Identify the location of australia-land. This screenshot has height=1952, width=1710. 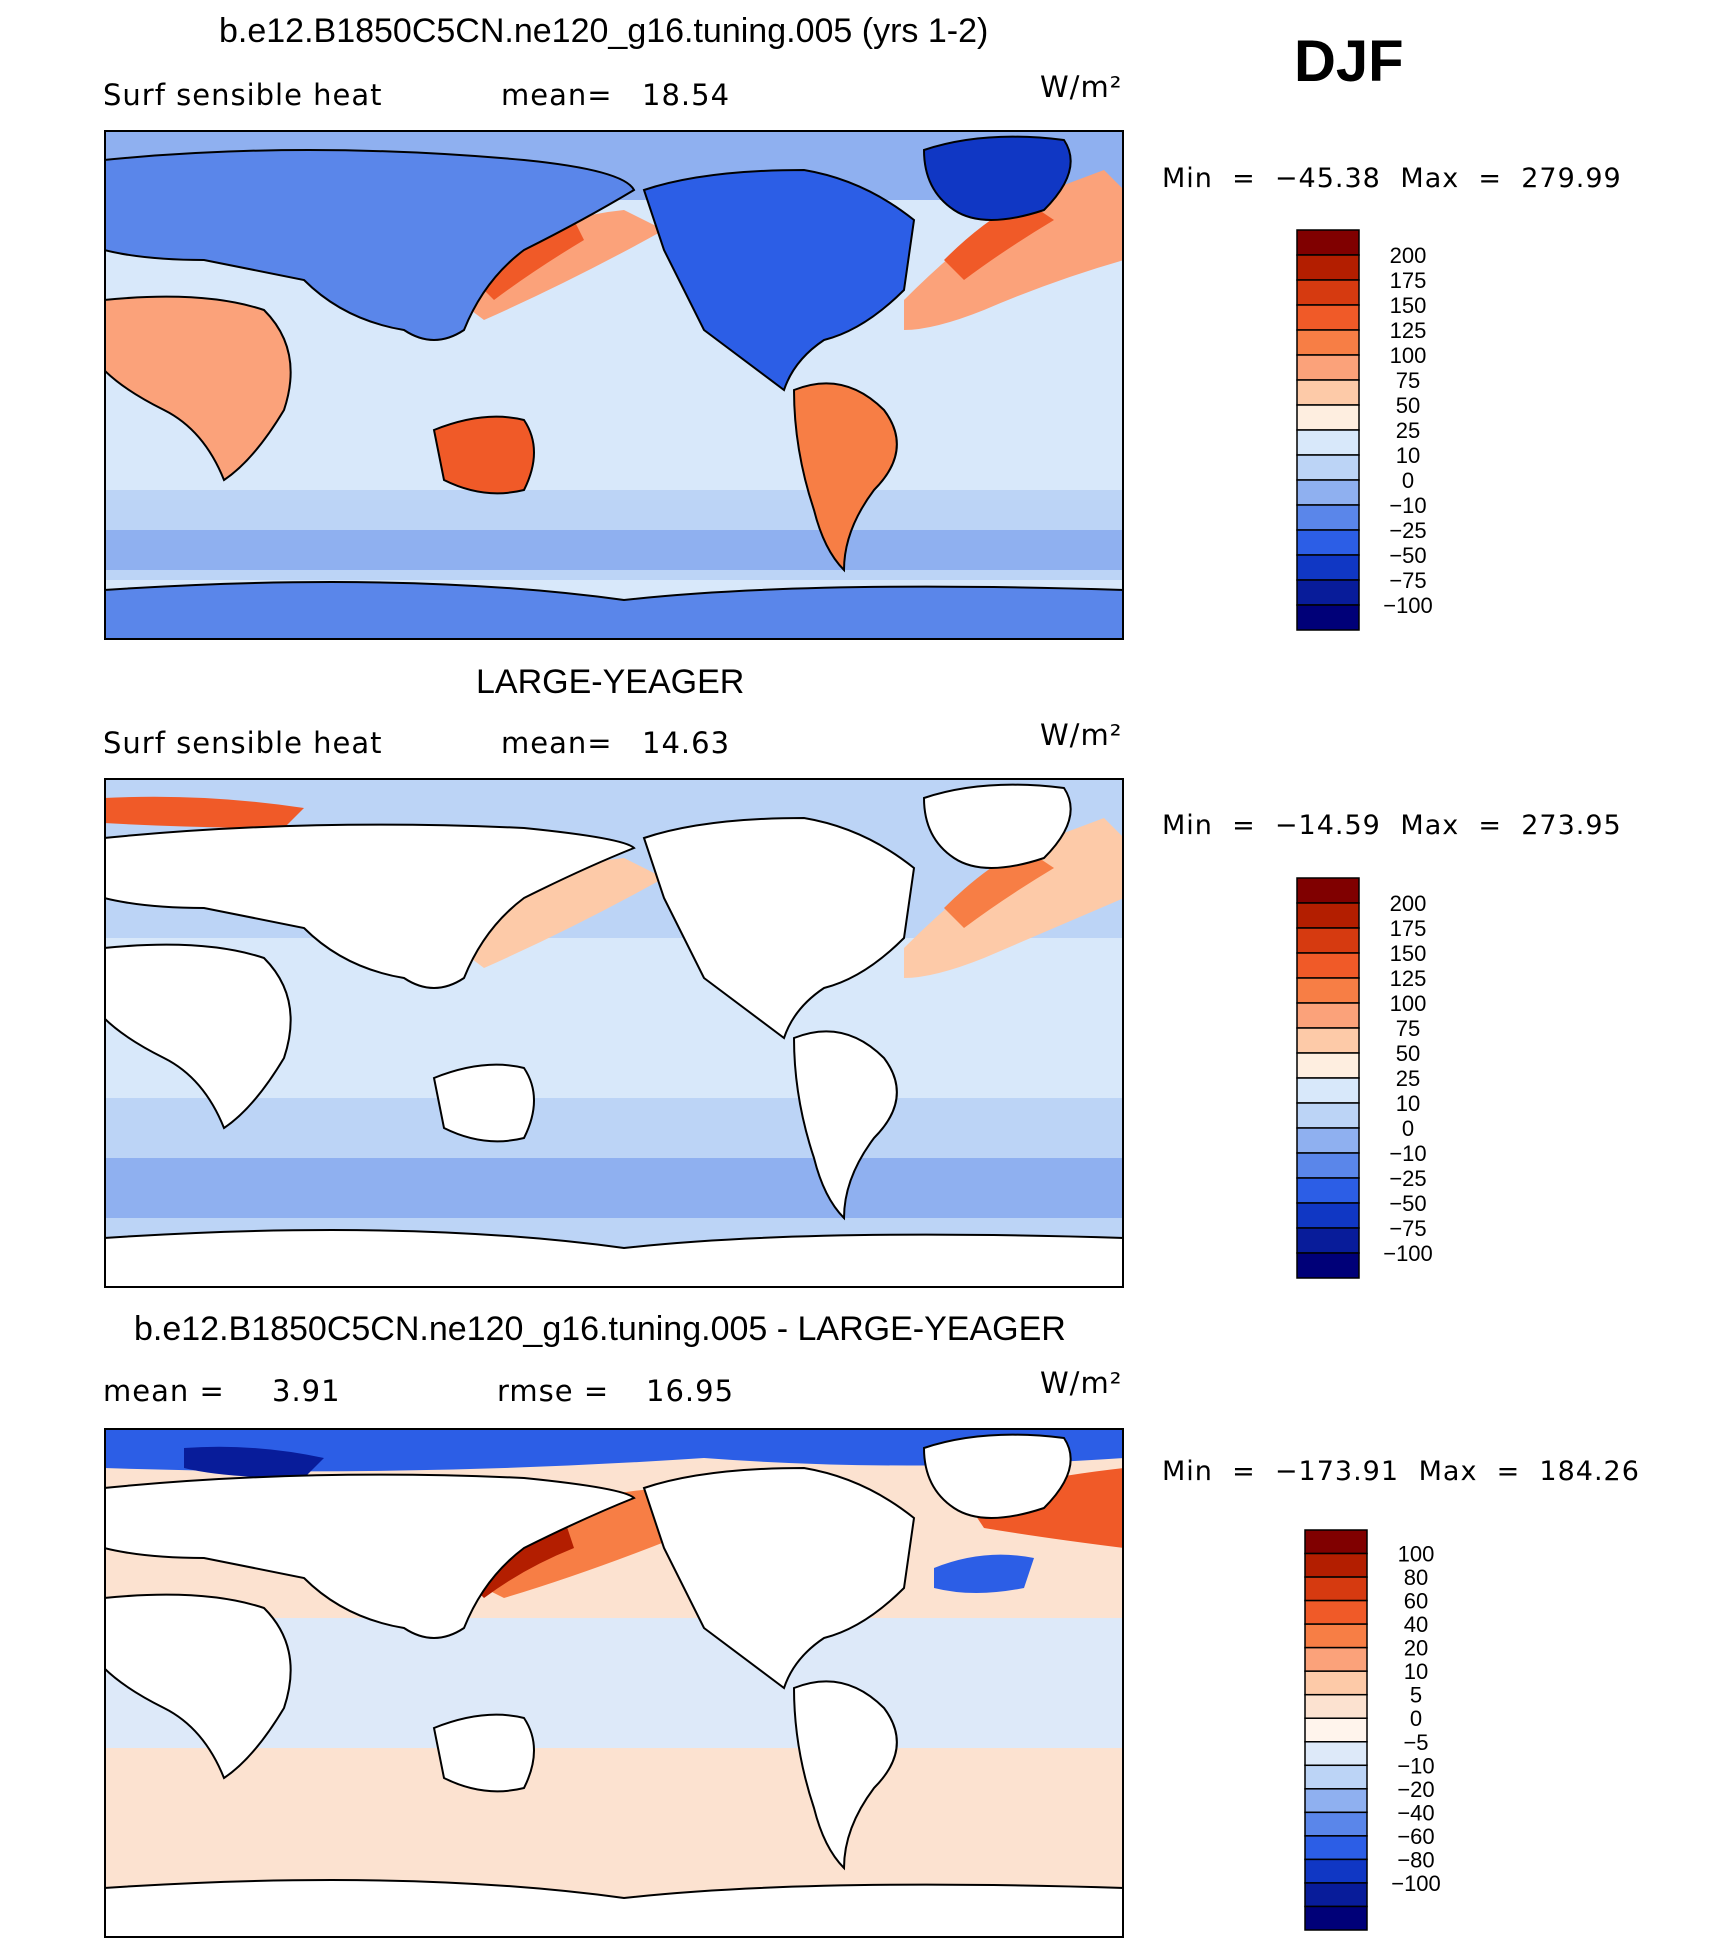
(484, 1103).